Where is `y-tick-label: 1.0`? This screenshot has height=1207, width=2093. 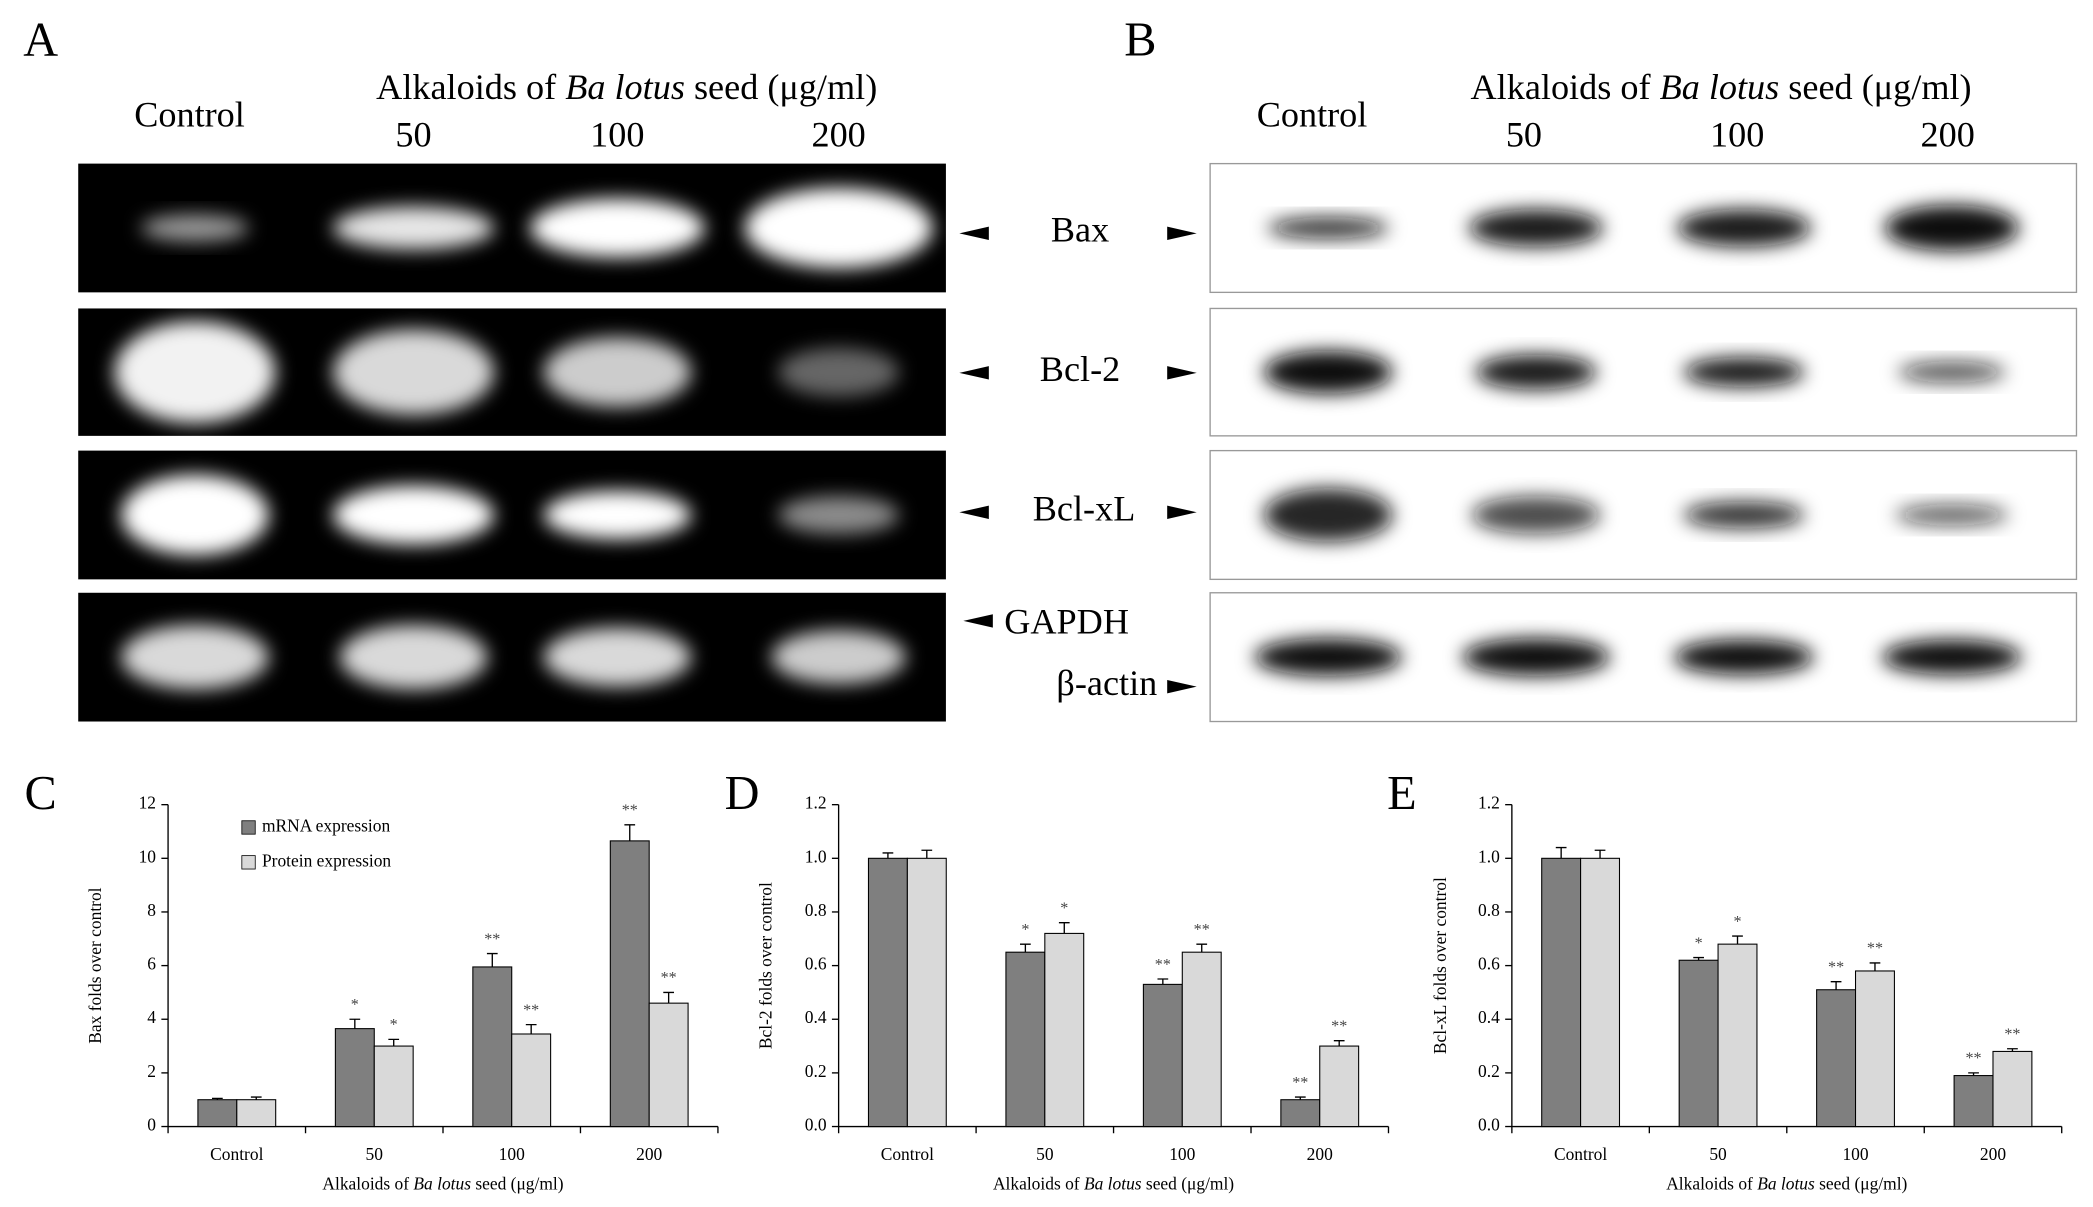 y-tick-label: 1.0 is located at coordinates (816, 856).